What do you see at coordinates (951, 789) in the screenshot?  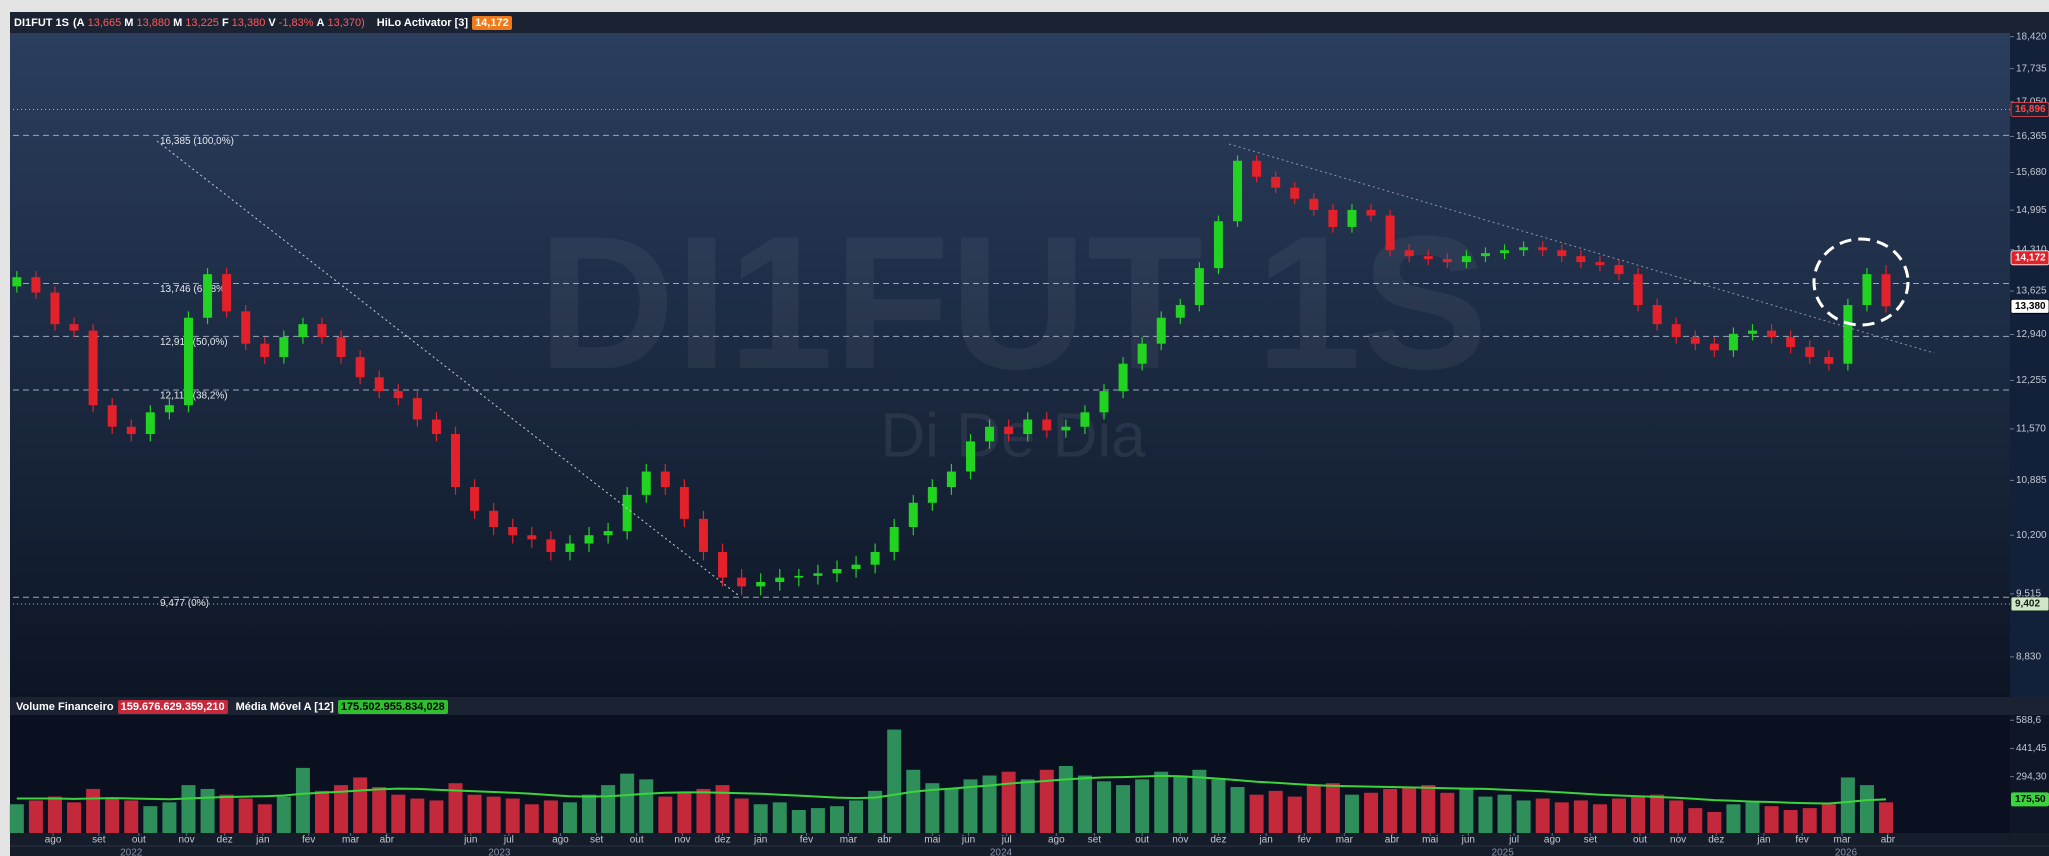 I see `moving-average-line` at bounding box center [951, 789].